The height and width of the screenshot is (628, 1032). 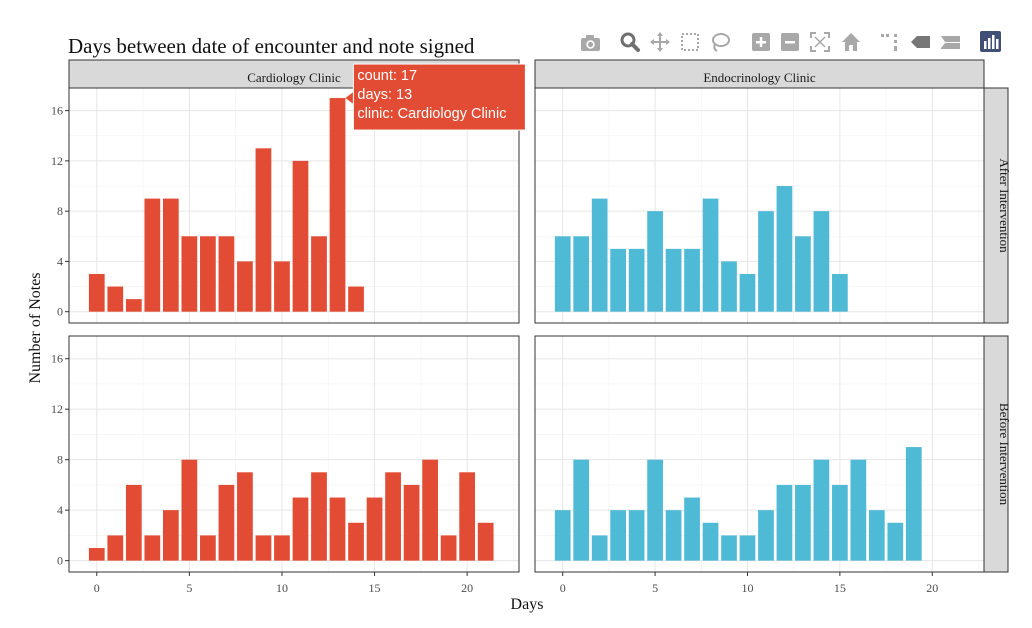 What do you see at coordinates (467, 588) in the screenshot?
I see `x-tick-label: 20` at bounding box center [467, 588].